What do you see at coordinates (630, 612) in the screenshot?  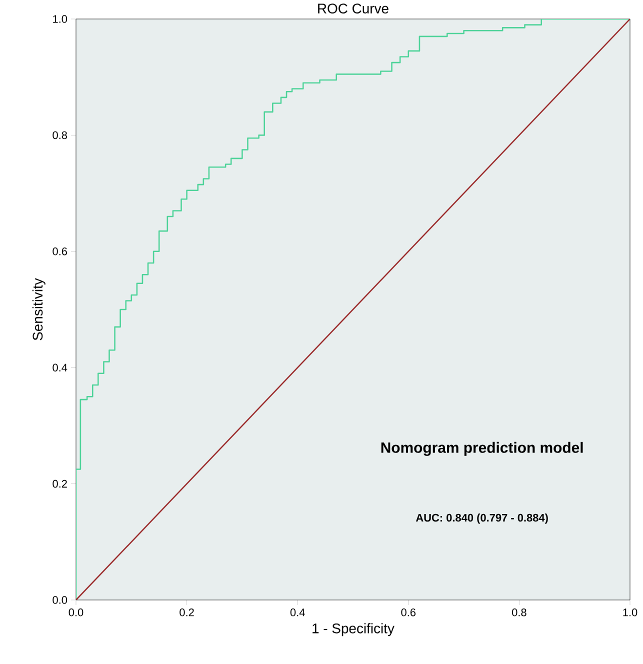 I see `x-tick-label: 1.0` at bounding box center [630, 612].